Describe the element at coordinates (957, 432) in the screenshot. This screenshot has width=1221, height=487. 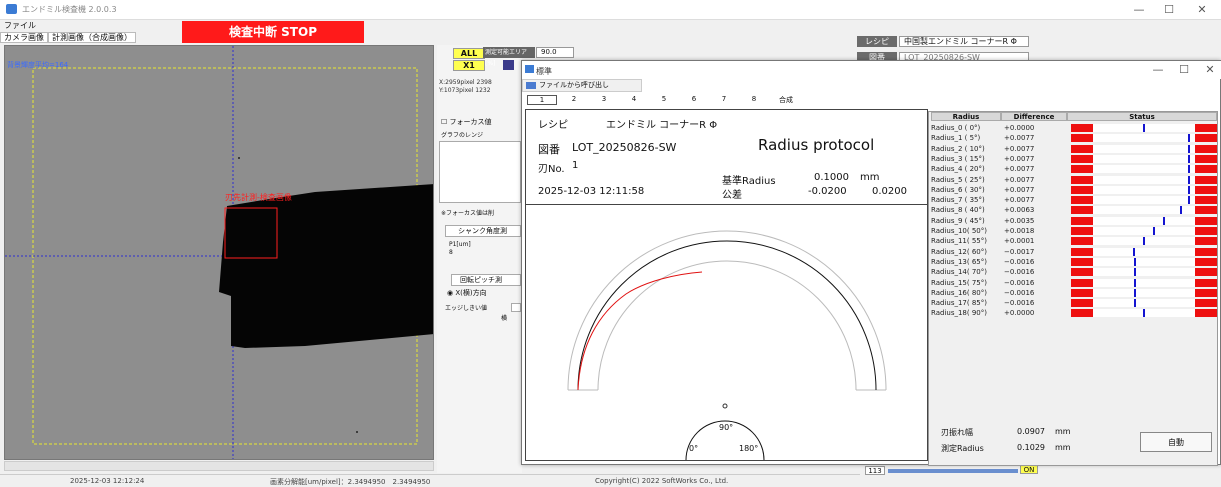
I see `runout-label: 刃振れ幅` at that location.